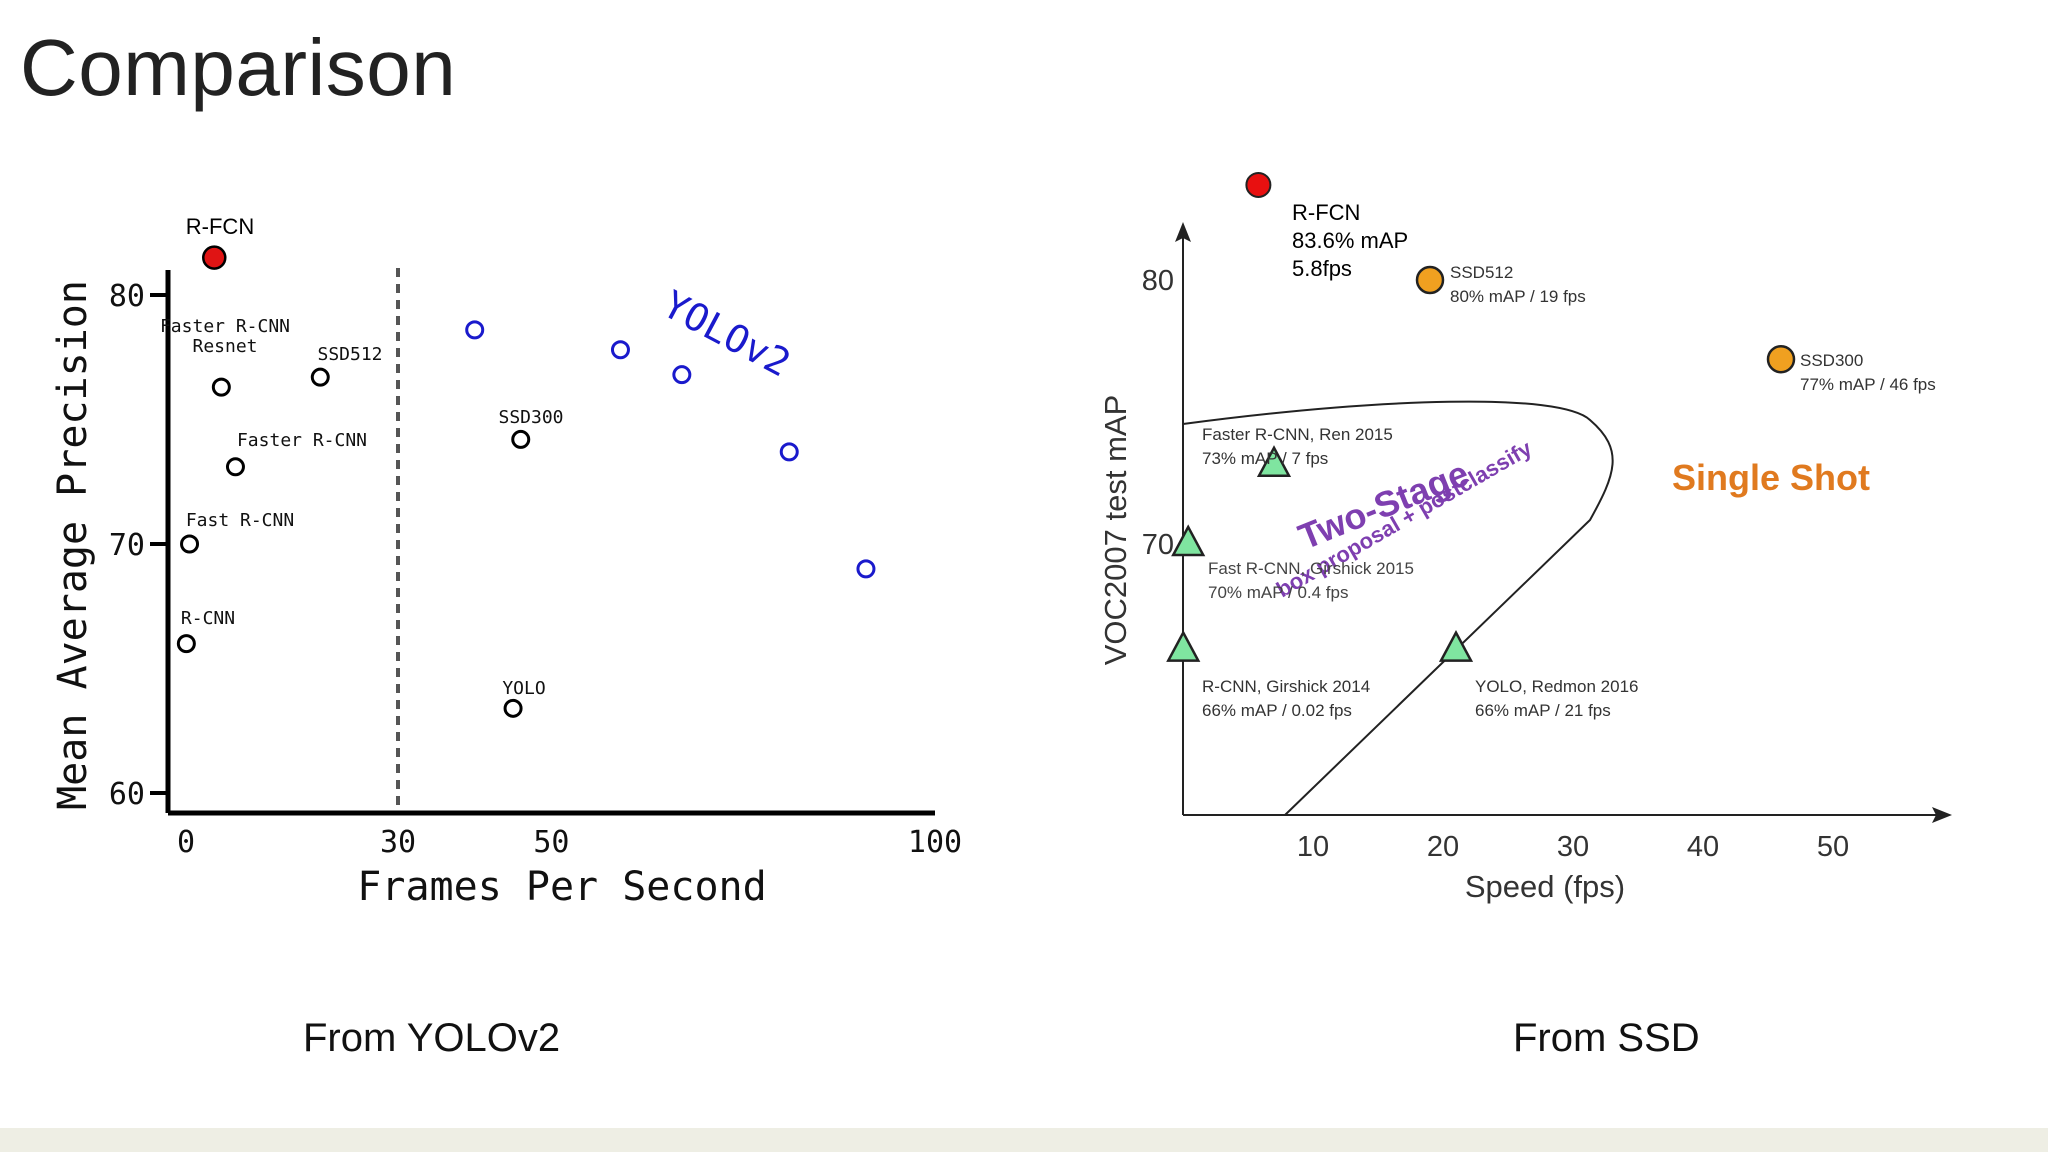 The image size is (2048, 1152). Describe the element at coordinates (1286, 686) in the screenshot. I see `point-label: R-CNN, Girshick 2014` at that location.